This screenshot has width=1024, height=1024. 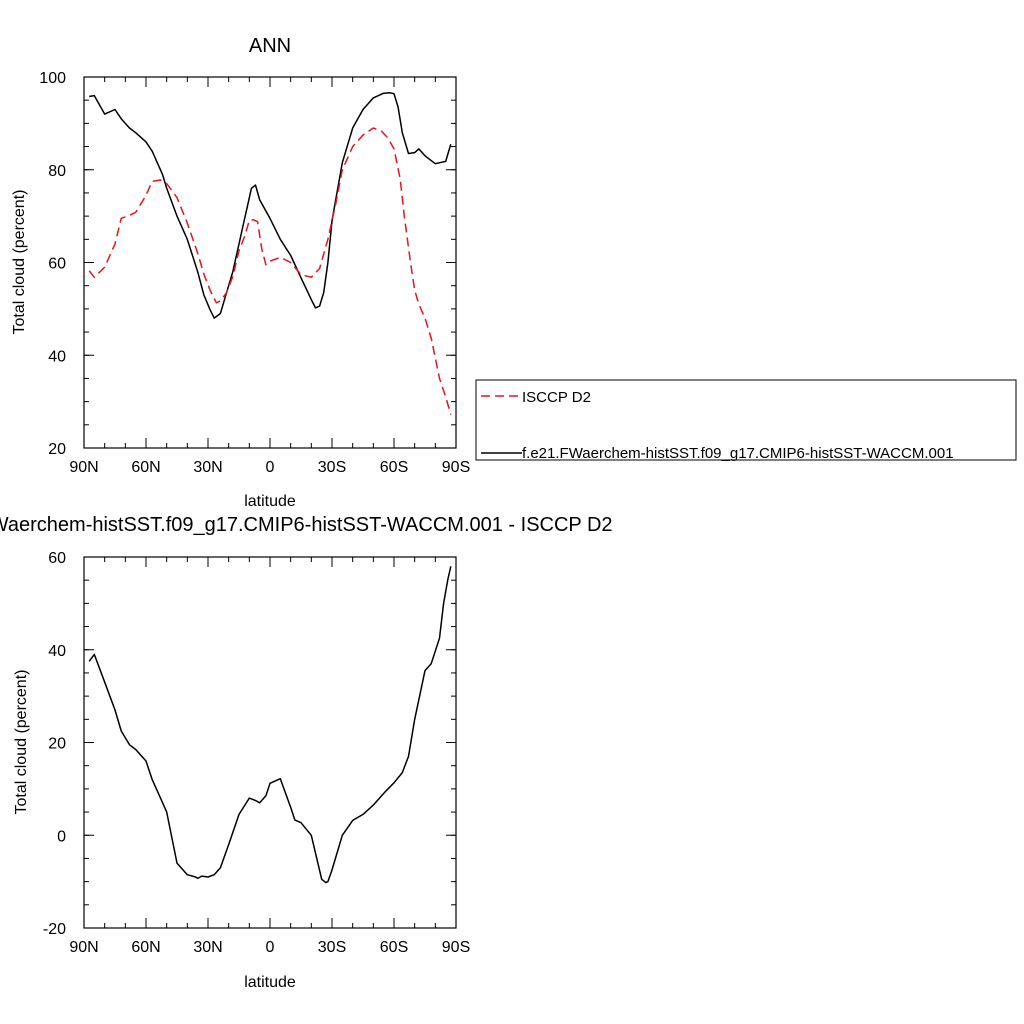 What do you see at coordinates (57, 264) in the screenshot?
I see `top-y-tick-label: 60` at bounding box center [57, 264].